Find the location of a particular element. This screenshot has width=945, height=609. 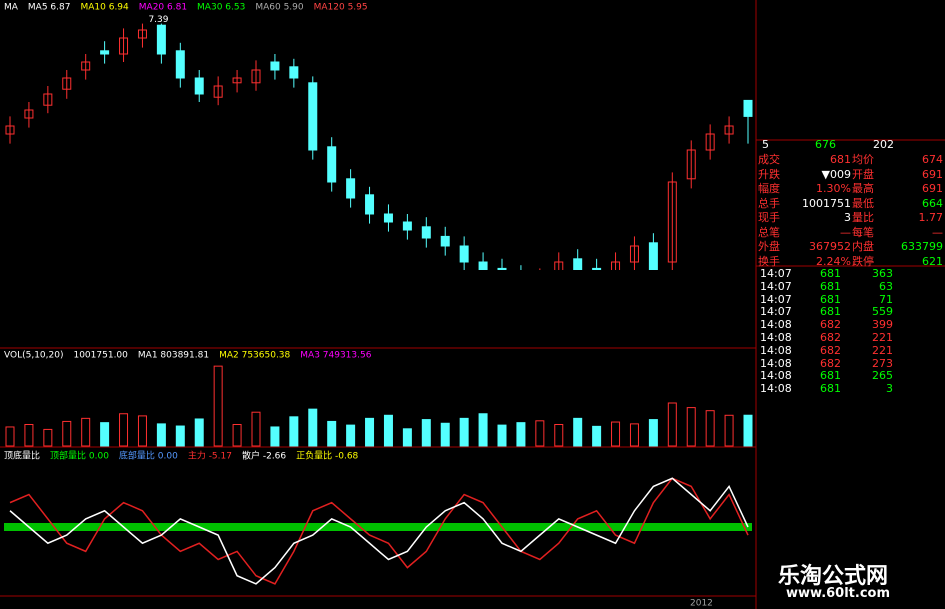

quote-cell: 最低 is located at coordinates (863, 203).